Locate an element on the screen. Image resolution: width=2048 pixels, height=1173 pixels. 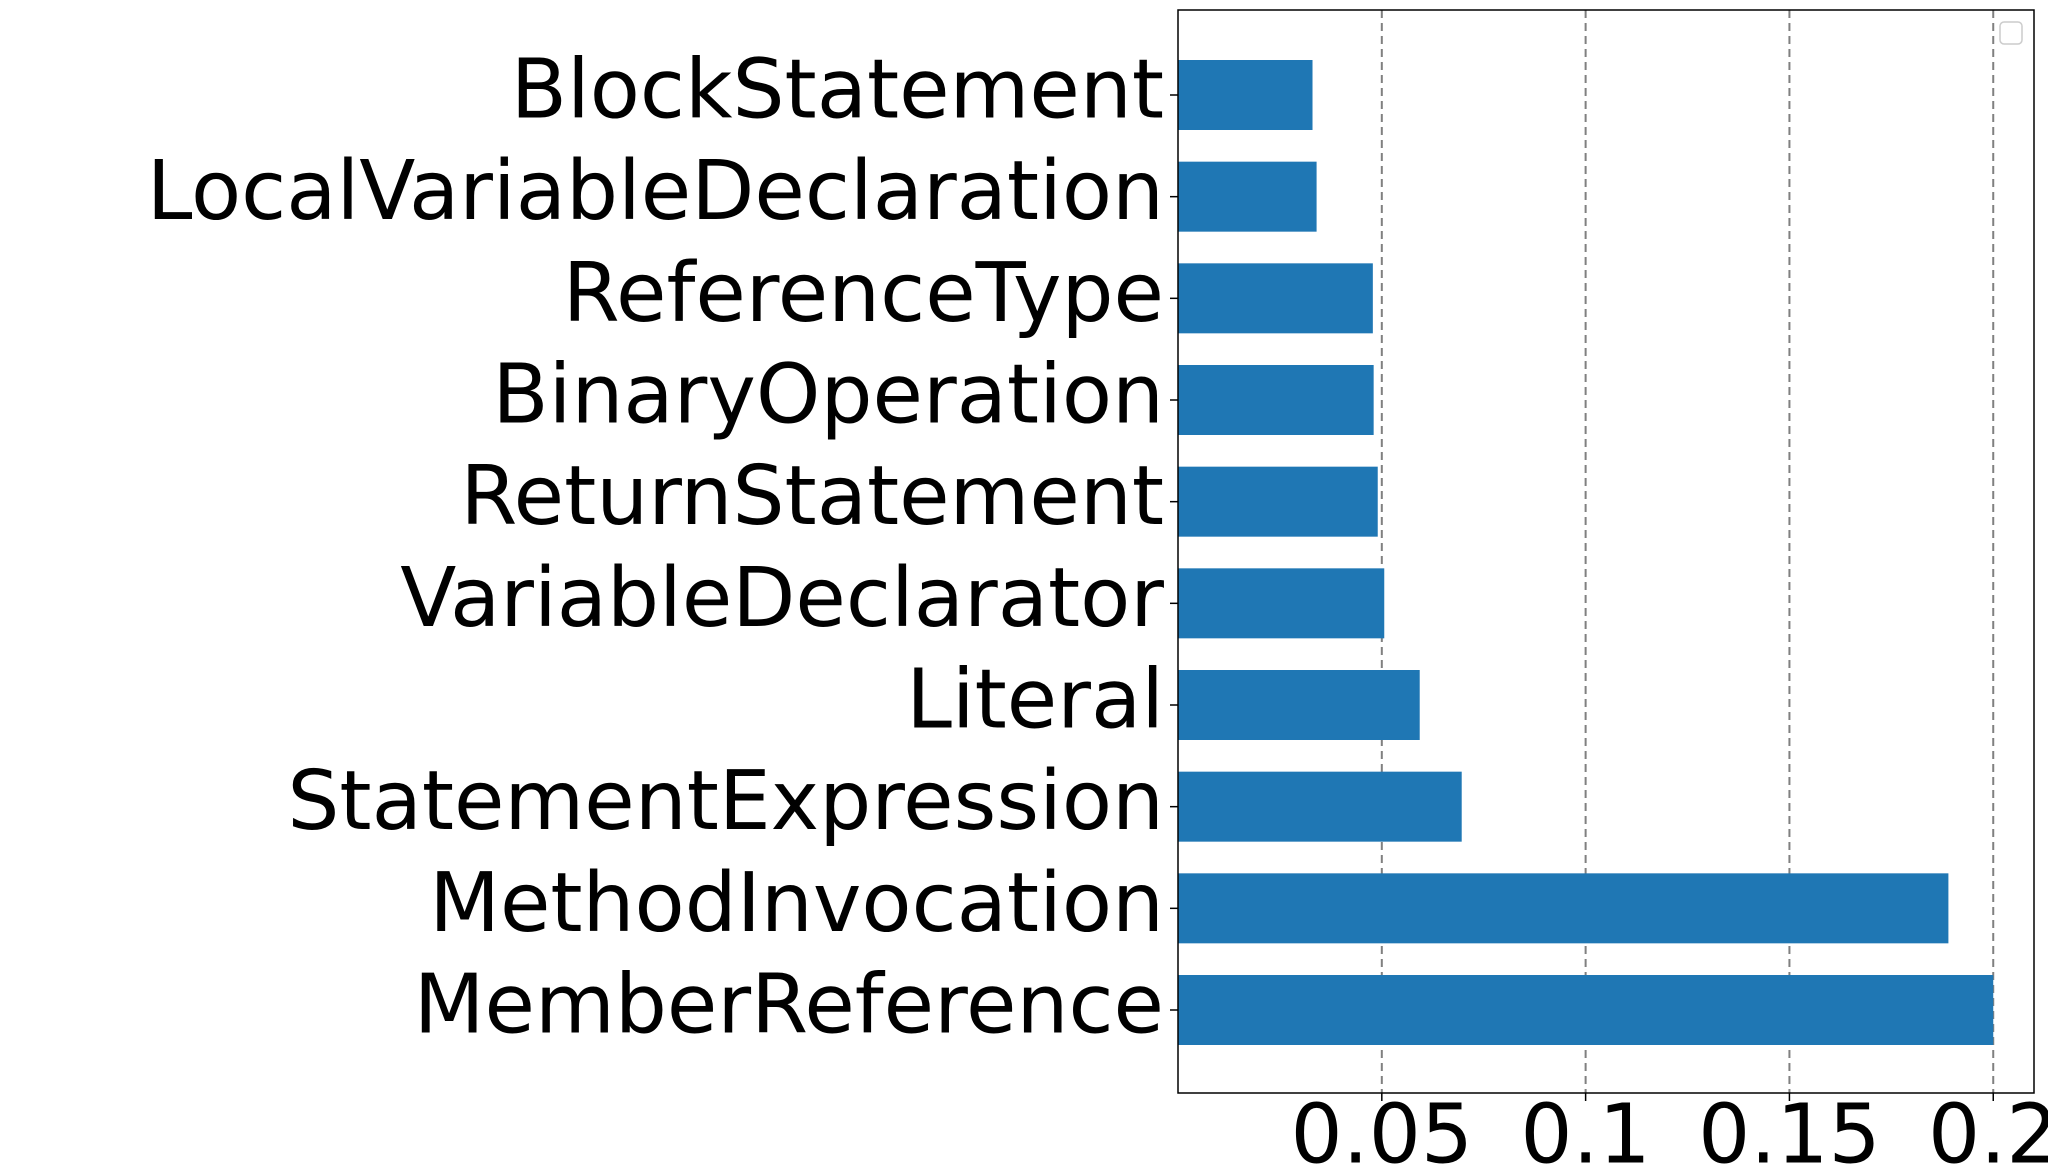
x-tick-label: 0.2 is located at coordinates (1988, 1130).